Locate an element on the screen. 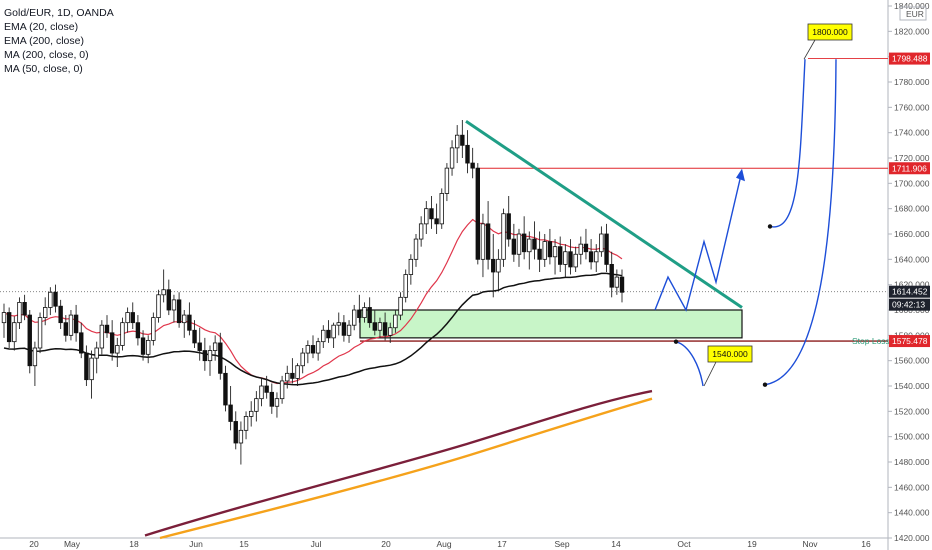 Image resolution: width=932 pixels, height=550 pixels. y-tick-label: 1620.000 is located at coordinates (912, 285).